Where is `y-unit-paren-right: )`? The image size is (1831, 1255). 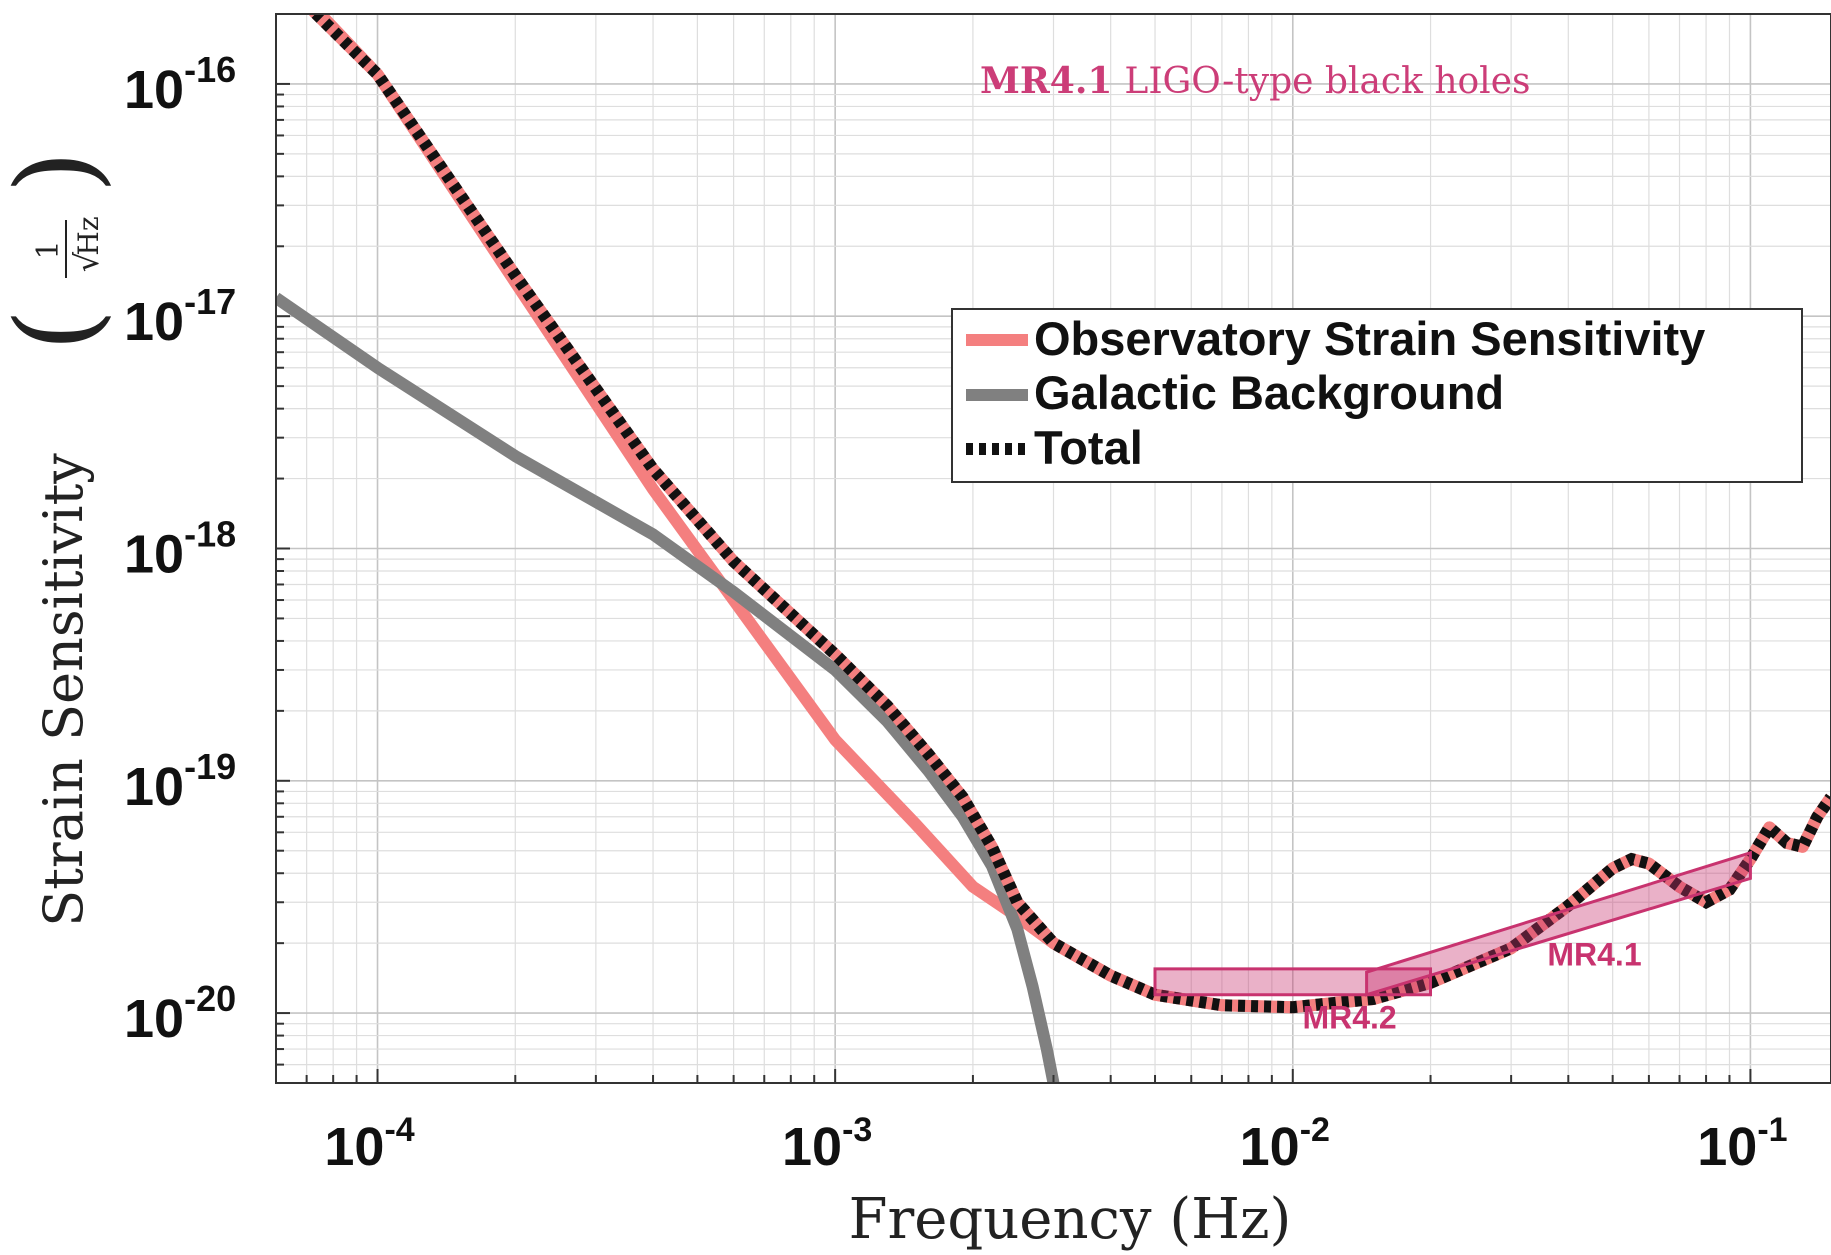
y-unit-paren-right: ) is located at coordinates (60, 172).